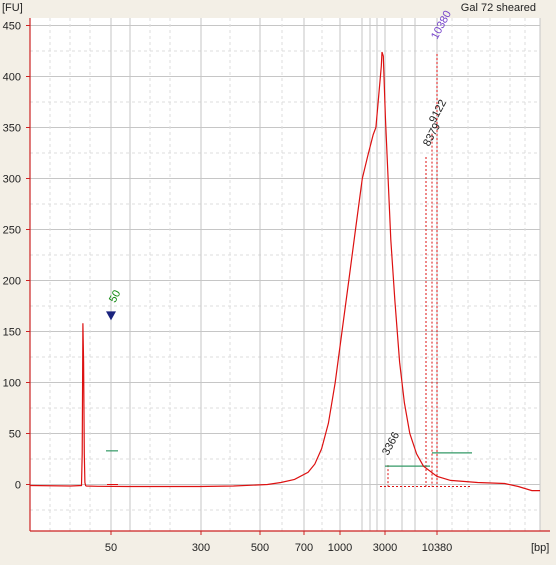 Image resolution: width=556 pixels, height=565 pixels. I want to click on y-tick-label: 400, so click(12, 78).